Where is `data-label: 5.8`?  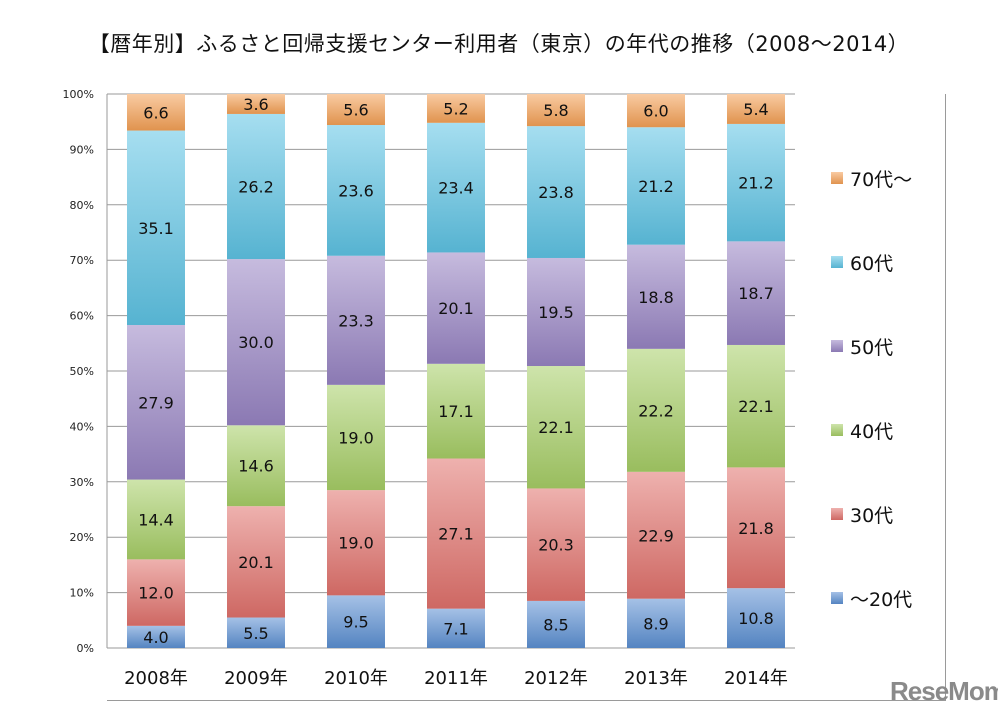
data-label: 5.8 is located at coordinates (555, 110).